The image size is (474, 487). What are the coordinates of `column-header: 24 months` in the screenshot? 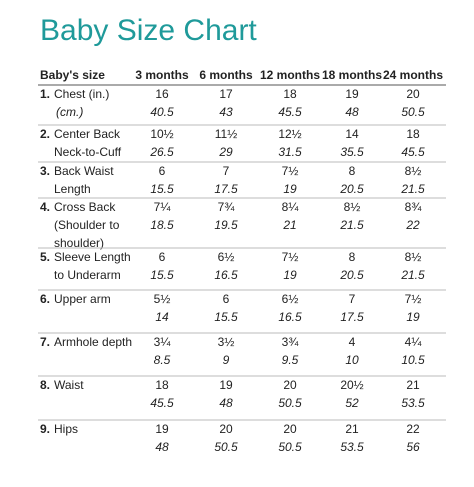 It's located at (413, 75).